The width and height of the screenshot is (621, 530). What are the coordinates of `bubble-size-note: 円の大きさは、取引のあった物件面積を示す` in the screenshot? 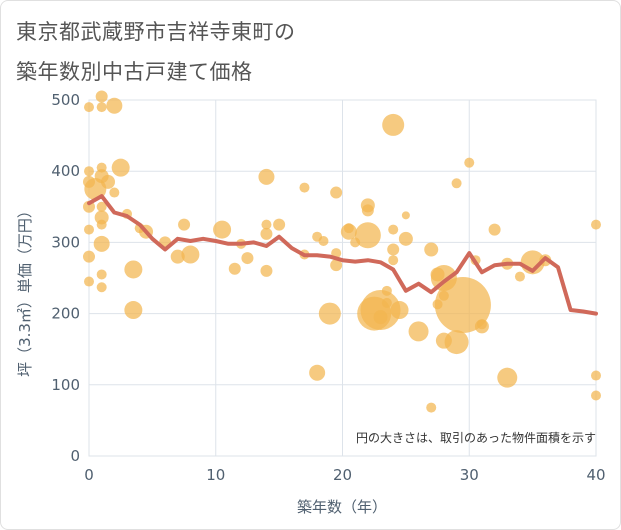 It's located at (476, 437).